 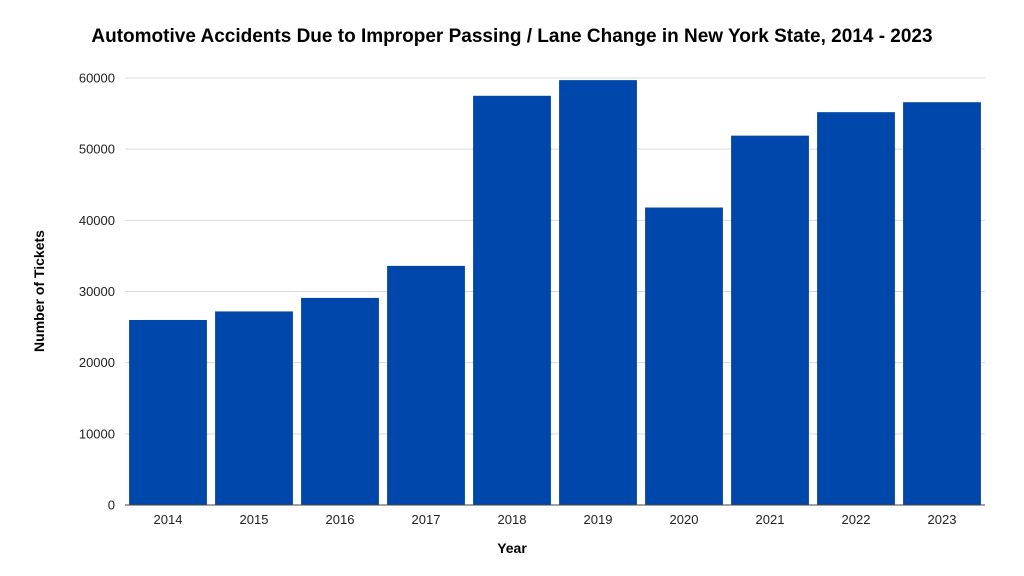 I want to click on bar-2023, so click(x=942, y=304).